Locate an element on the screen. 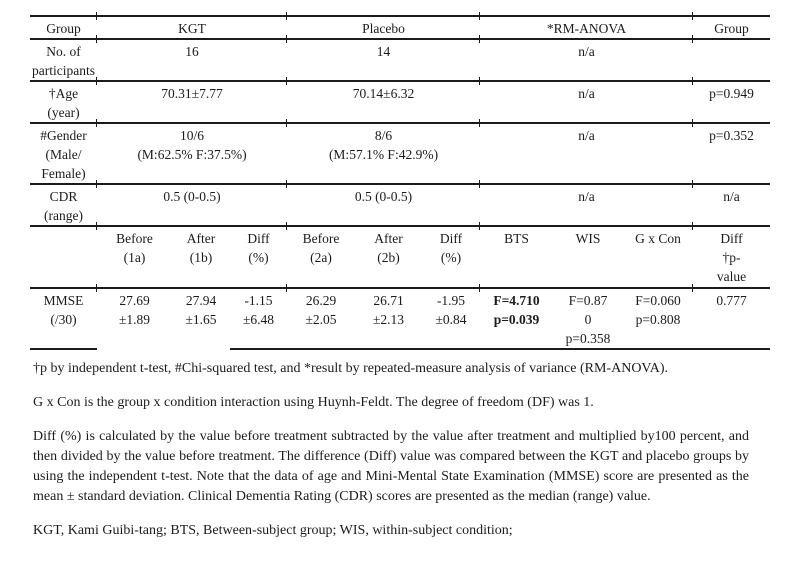 The image size is (791, 581). participants-kgt-value: 16 is located at coordinates (191, 58).